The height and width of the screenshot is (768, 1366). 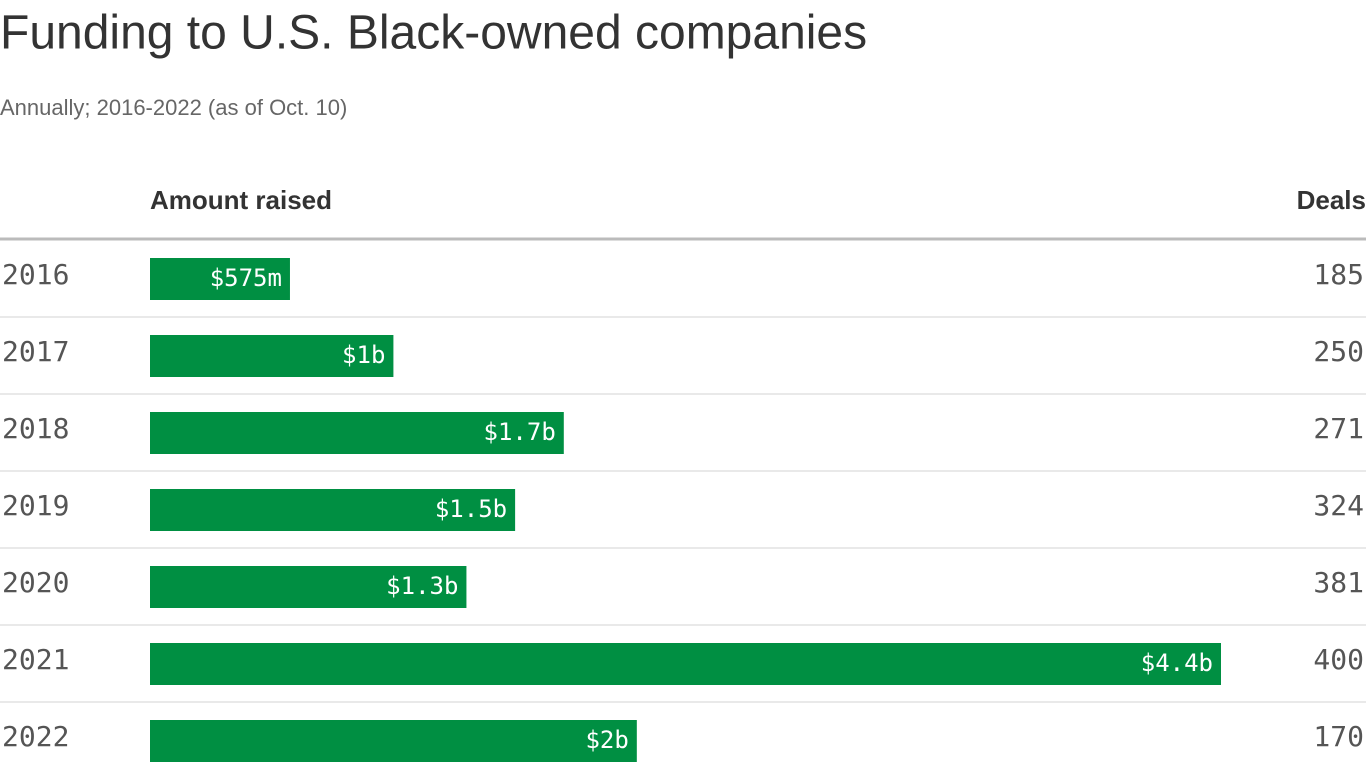 I want to click on deals-value: 185, so click(x=1338, y=274).